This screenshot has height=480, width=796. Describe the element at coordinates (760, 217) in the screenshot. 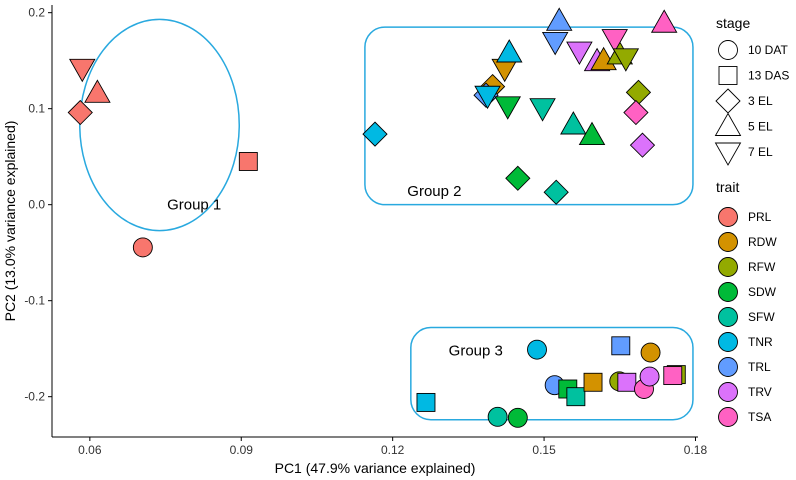

I see `trait-legend-label: PRL` at that location.